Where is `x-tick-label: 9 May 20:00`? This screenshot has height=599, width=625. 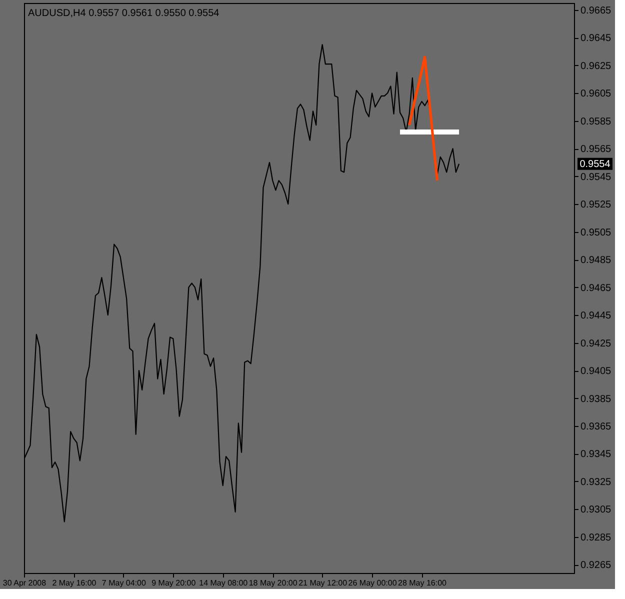 x-tick-label: 9 May 20:00 is located at coordinates (174, 583).